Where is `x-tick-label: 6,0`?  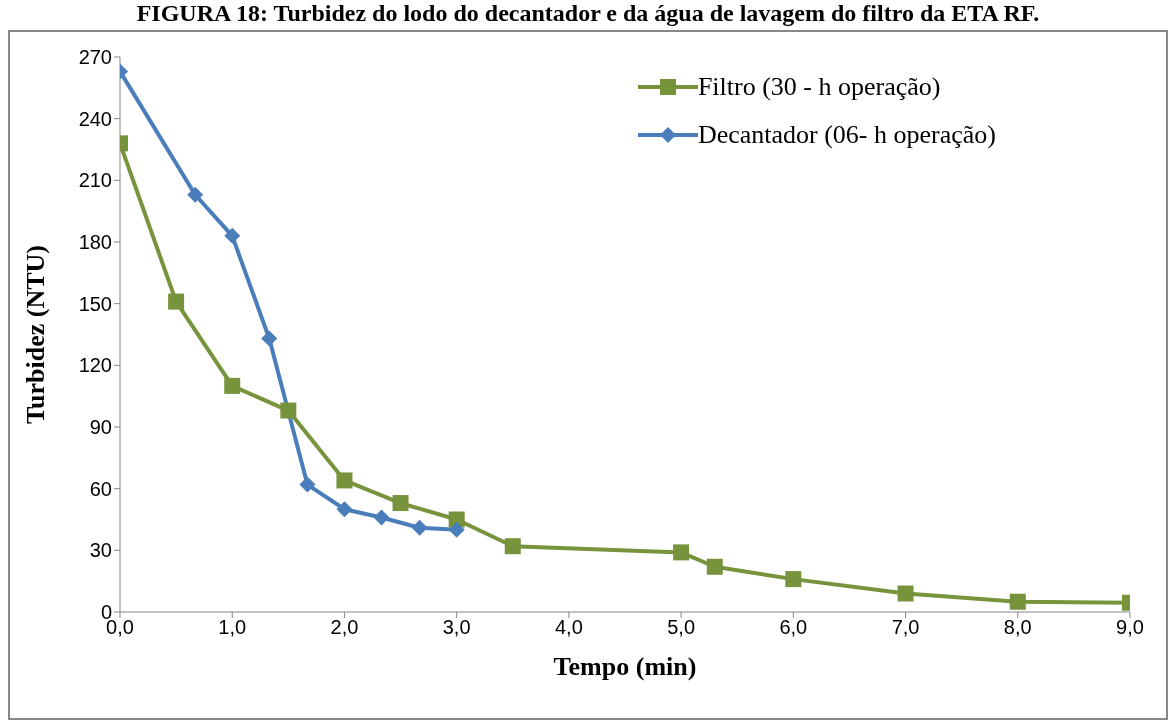
x-tick-label: 6,0 is located at coordinates (793, 627).